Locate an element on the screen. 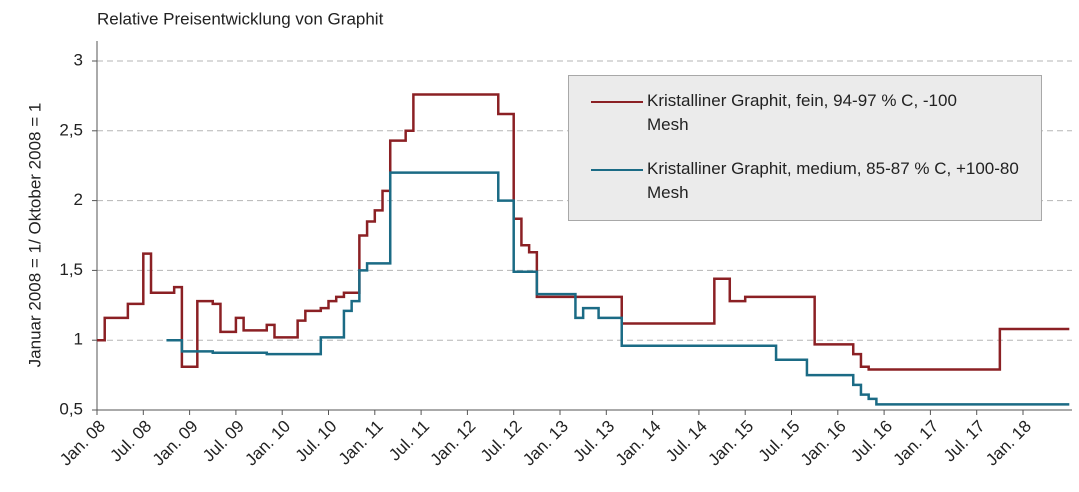 The height and width of the screenshot is (492, 1079). y-tick-label: 1,5 is located at coordinates (71, 269).